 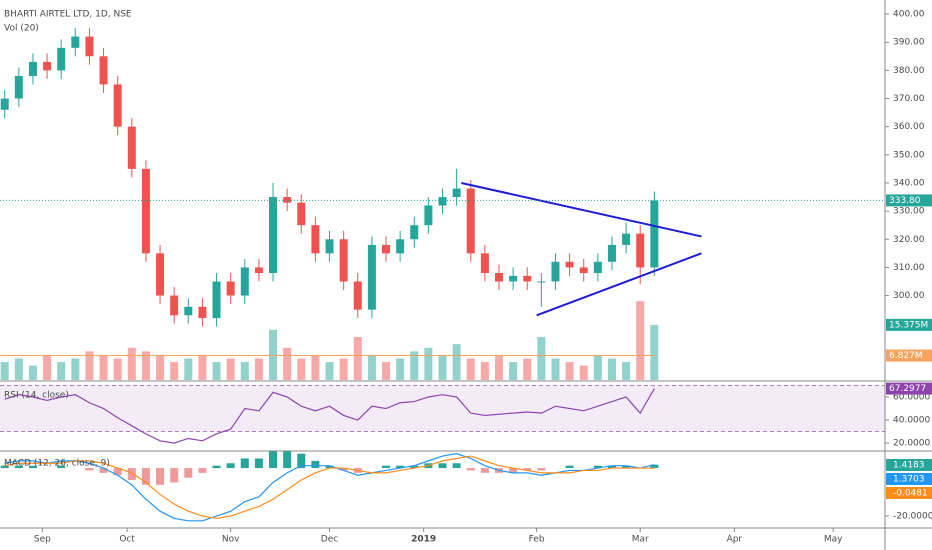 What do you see at coordinates (909, 466) in the screenshot?
I see `macd-hist-label: 1.4183` at bounding box center [909, 466].